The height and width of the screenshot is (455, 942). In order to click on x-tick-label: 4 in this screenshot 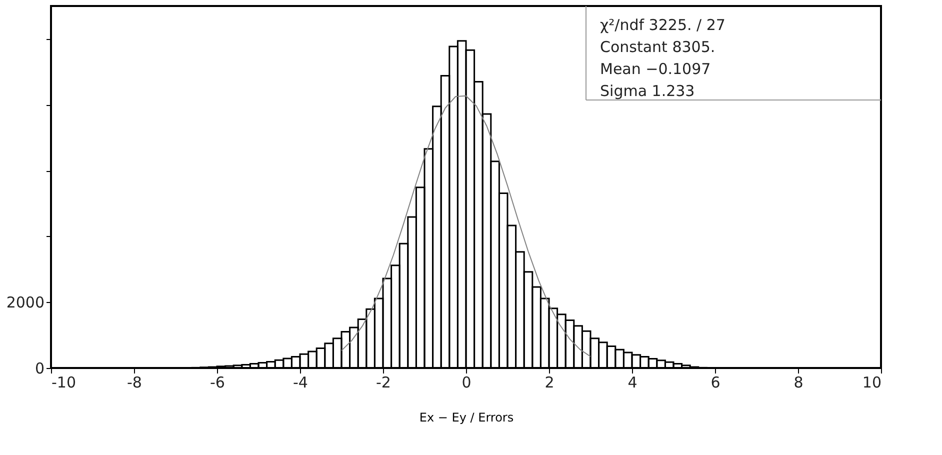, I will do `click(633, 383)`.